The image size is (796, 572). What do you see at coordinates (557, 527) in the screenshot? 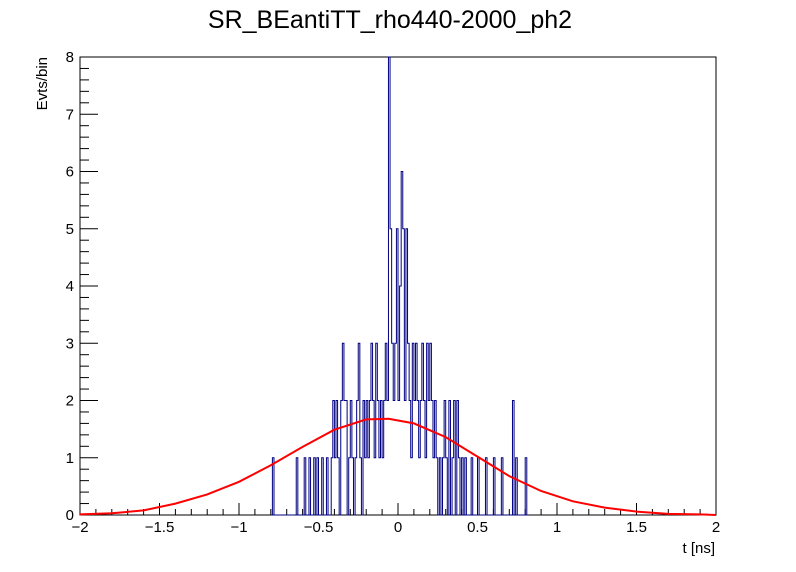
I see `x-tick-label: 1` at bounding box center [557, 527].